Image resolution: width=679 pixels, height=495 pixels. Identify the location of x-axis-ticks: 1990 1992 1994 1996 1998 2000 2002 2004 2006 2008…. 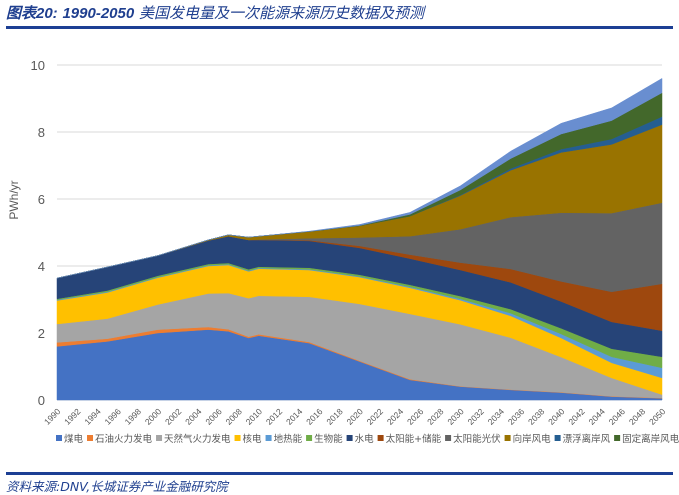
(355, 416).